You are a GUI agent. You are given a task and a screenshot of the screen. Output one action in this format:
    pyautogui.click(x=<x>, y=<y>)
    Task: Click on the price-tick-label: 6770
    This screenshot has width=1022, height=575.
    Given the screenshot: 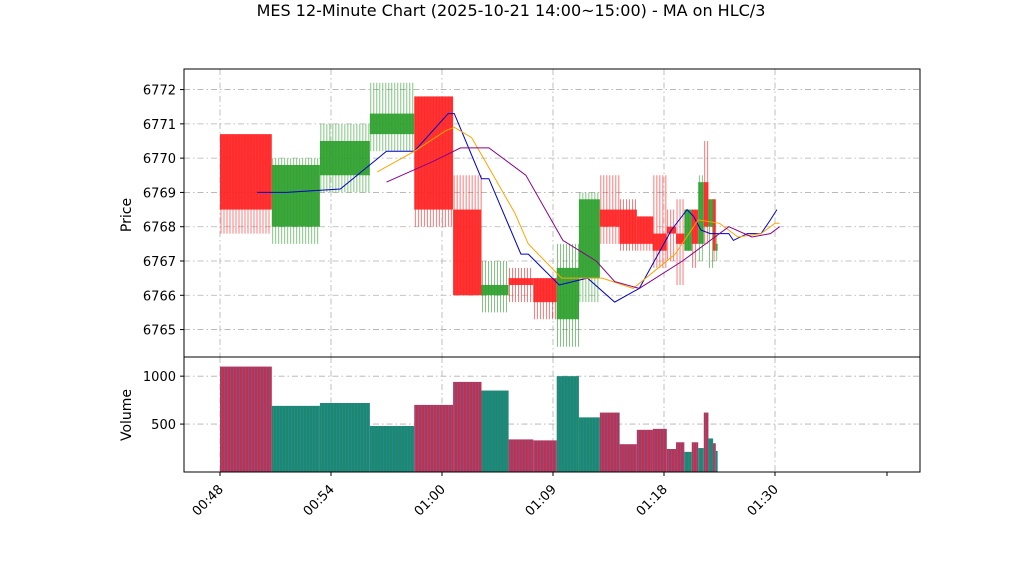 What is the action you would take?
    pyautogui.click(x=159, y=159)
    